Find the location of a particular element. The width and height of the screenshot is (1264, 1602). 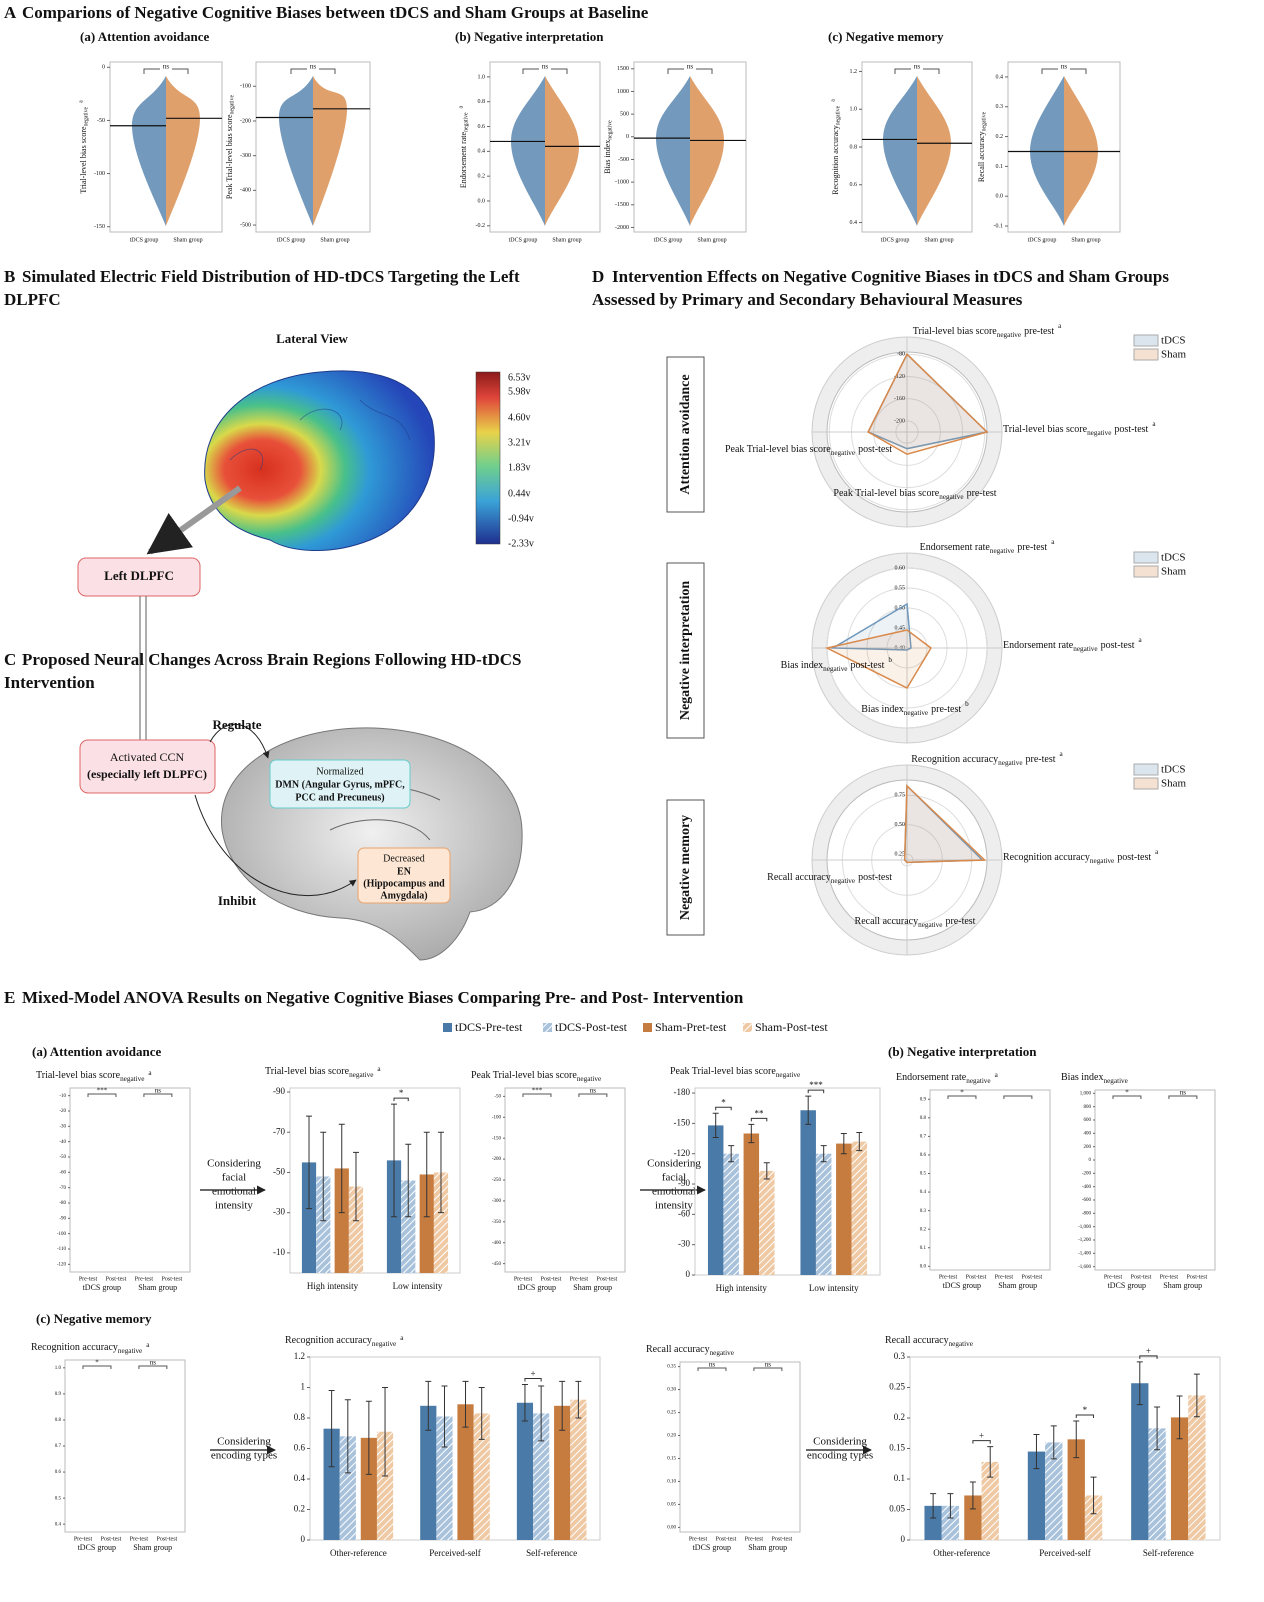

colorbar-label: 4.60v is located at coordinates (519, 417).